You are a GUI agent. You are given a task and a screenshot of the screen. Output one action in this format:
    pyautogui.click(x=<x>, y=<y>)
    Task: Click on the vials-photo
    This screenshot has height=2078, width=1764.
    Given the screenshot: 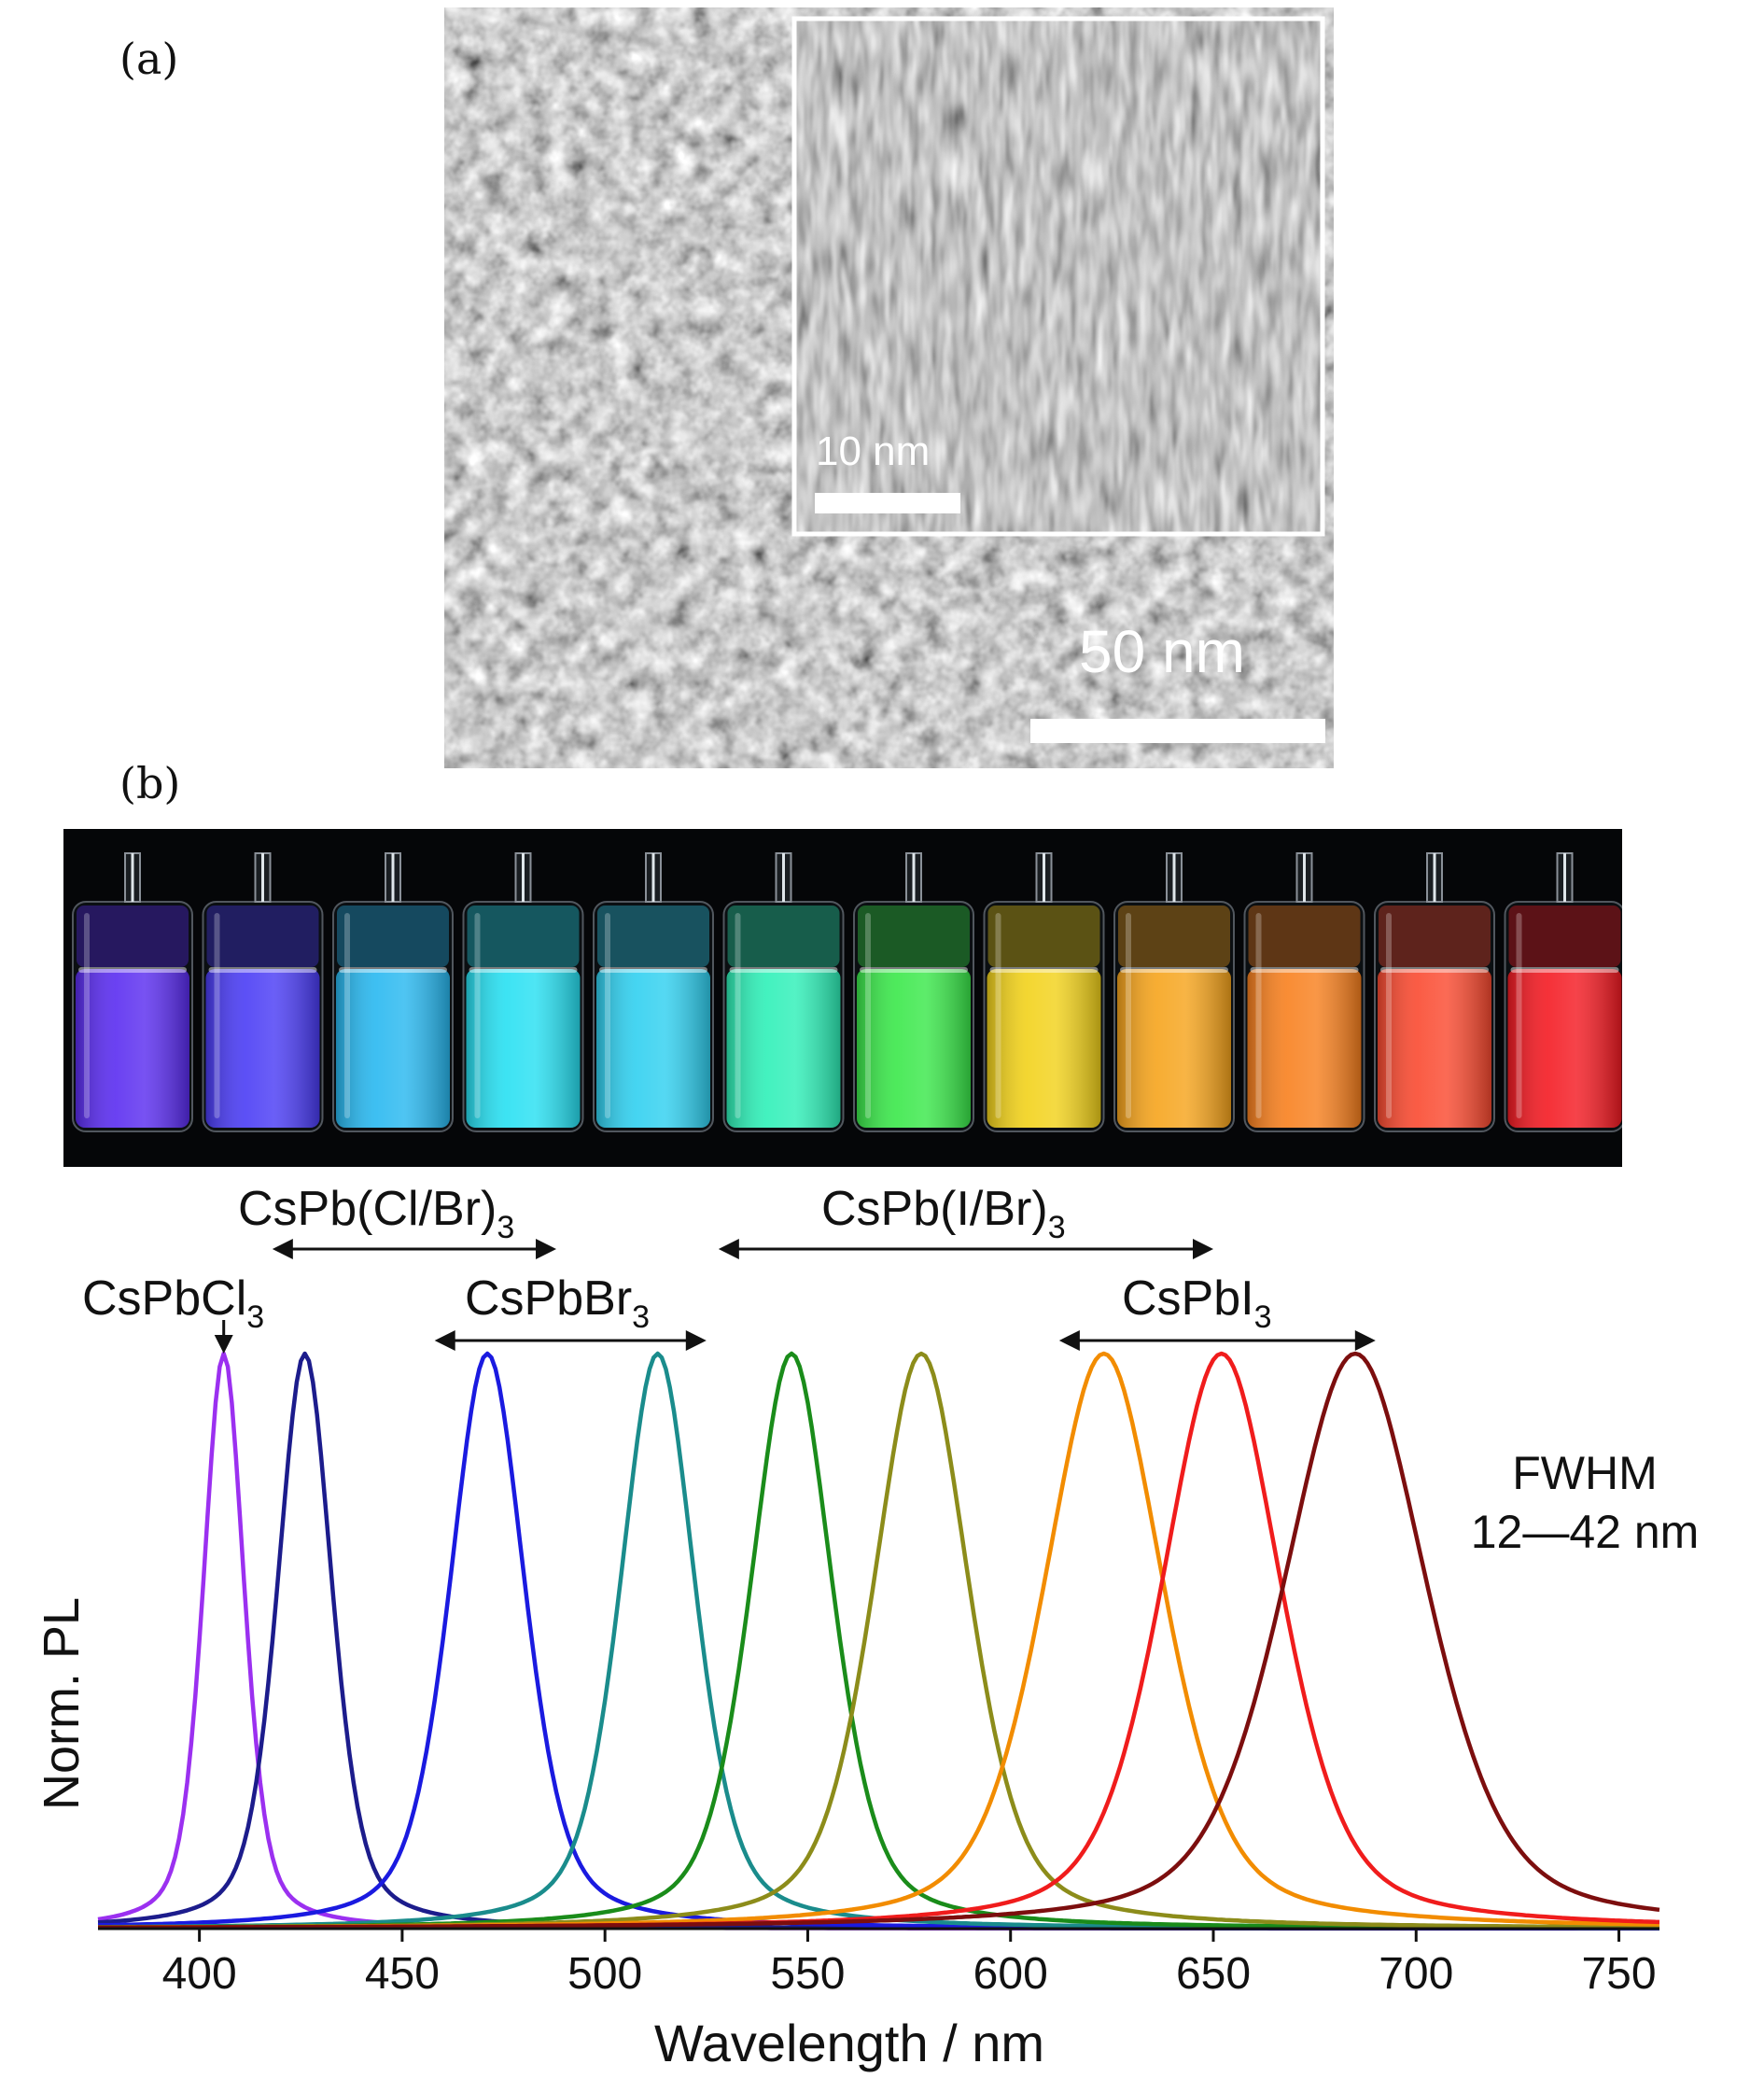 What is the action you would take?
    pyautogui.click(x=844, y=998)
    